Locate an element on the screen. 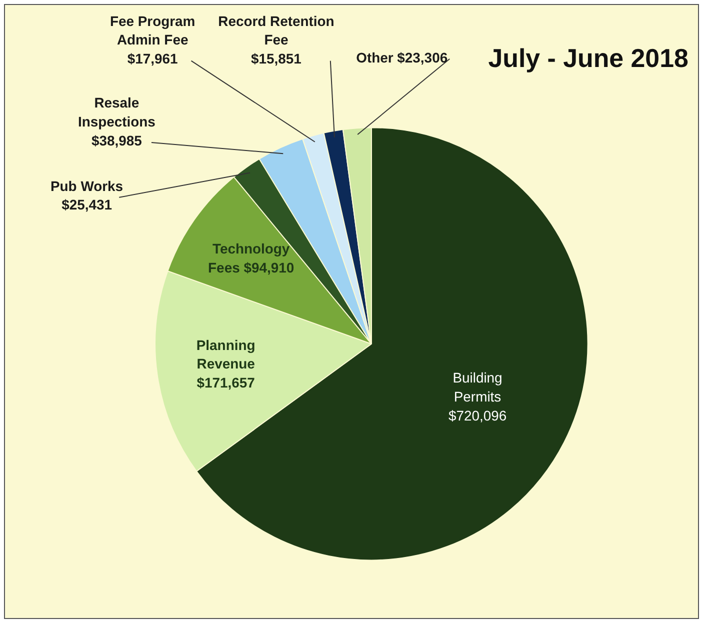  text: July - June 2018 is located at coordinates (588, 58).